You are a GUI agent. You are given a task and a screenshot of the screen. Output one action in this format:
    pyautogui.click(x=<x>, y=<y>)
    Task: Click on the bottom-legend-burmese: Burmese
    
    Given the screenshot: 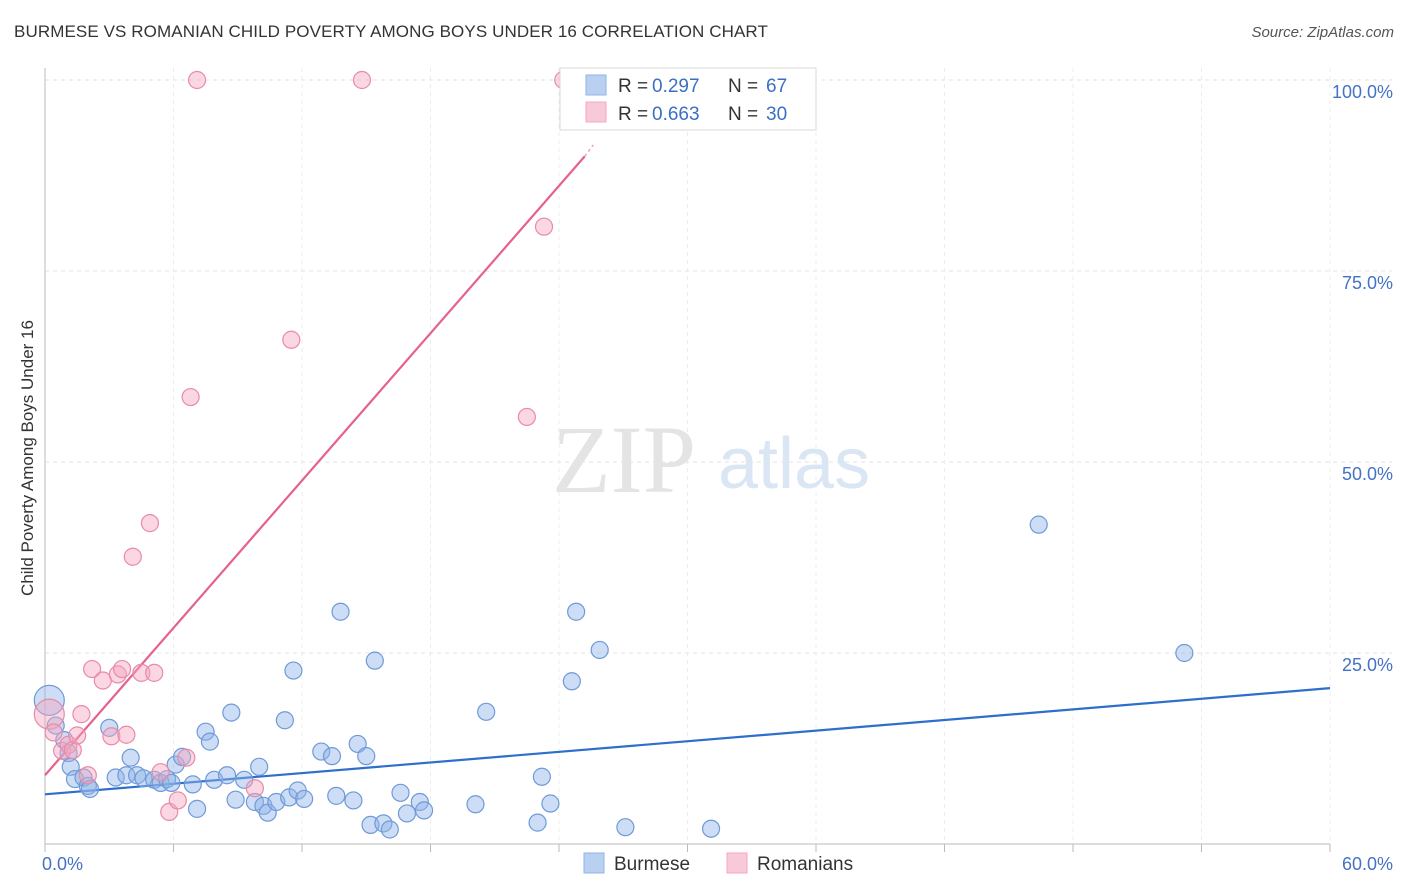 What is the action you would take?
    pyautogui.click(x=652, y=864)
    